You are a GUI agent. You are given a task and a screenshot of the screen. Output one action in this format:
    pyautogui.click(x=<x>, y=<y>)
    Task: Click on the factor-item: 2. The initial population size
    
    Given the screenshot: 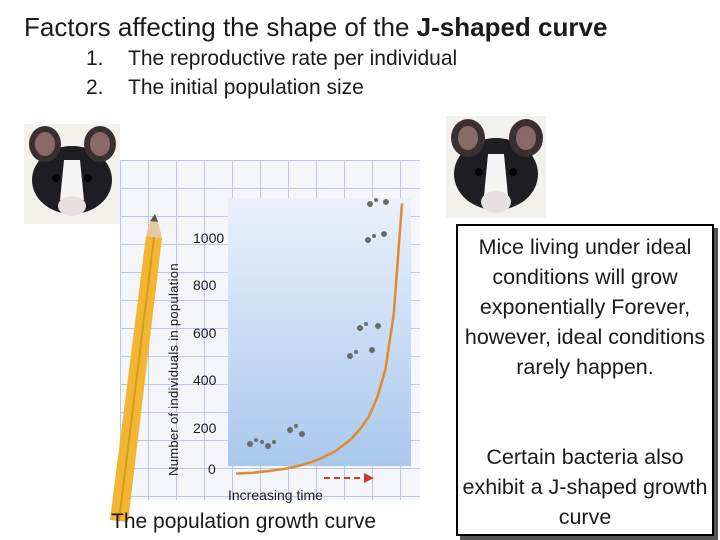 What is the action you would take?
    pyautogui.click(x=271, y=87)
    